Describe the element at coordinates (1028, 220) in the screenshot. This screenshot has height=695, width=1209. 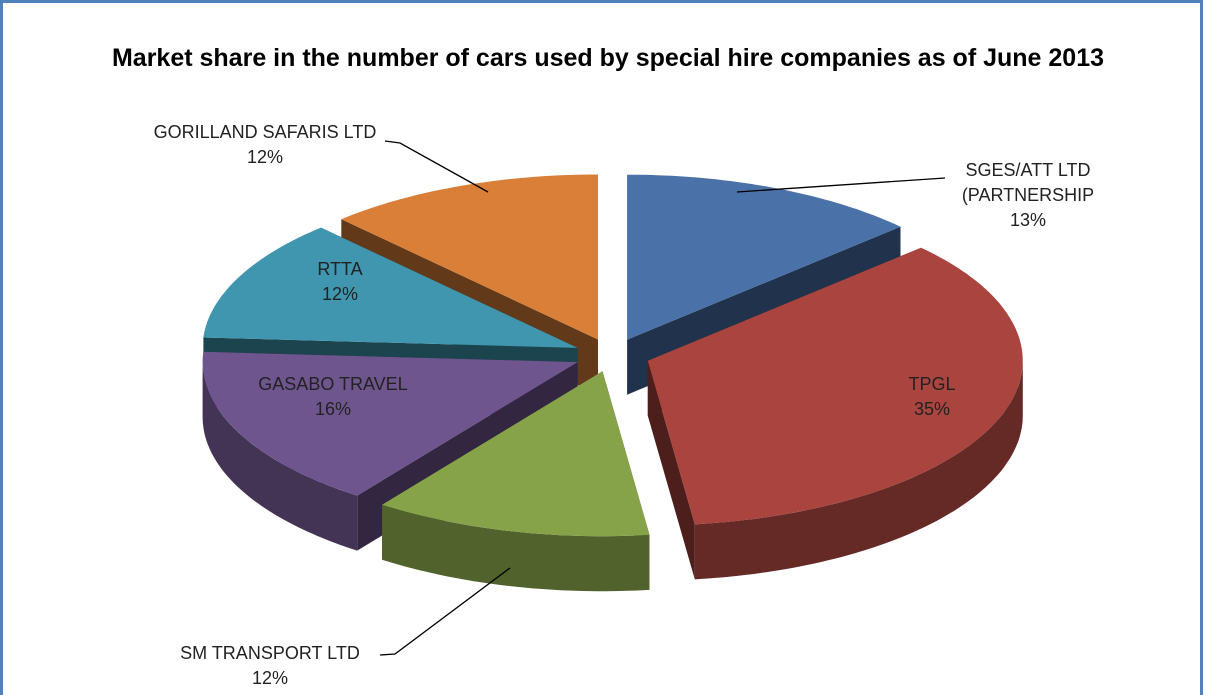
I see `value-label: 13%` at that location.